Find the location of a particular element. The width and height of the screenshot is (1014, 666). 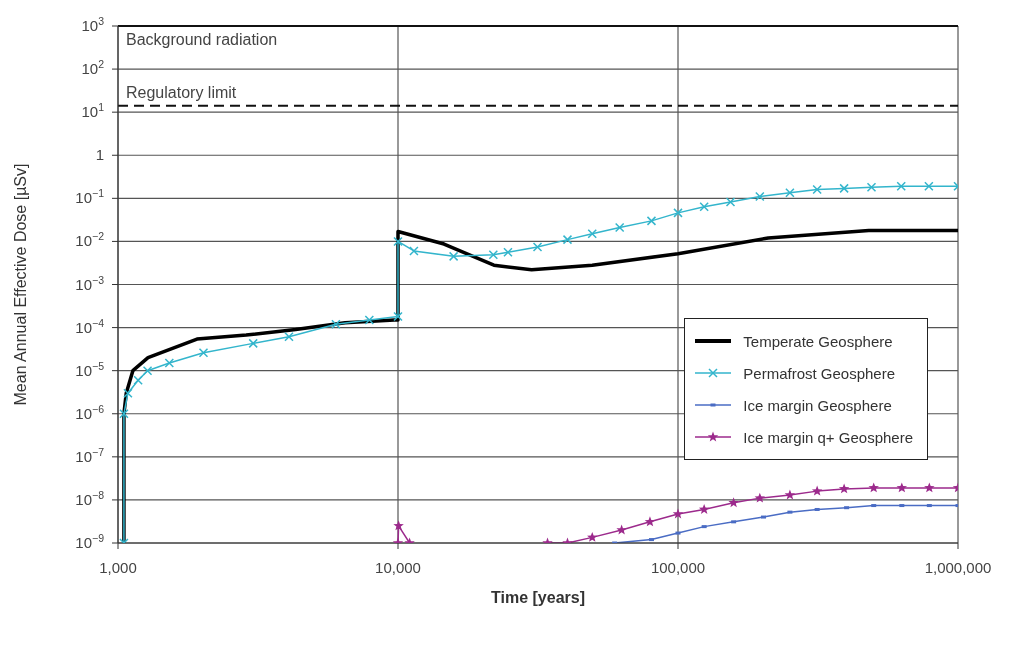

ref-line-label: Background radiation is located at coordinates (202, 40).